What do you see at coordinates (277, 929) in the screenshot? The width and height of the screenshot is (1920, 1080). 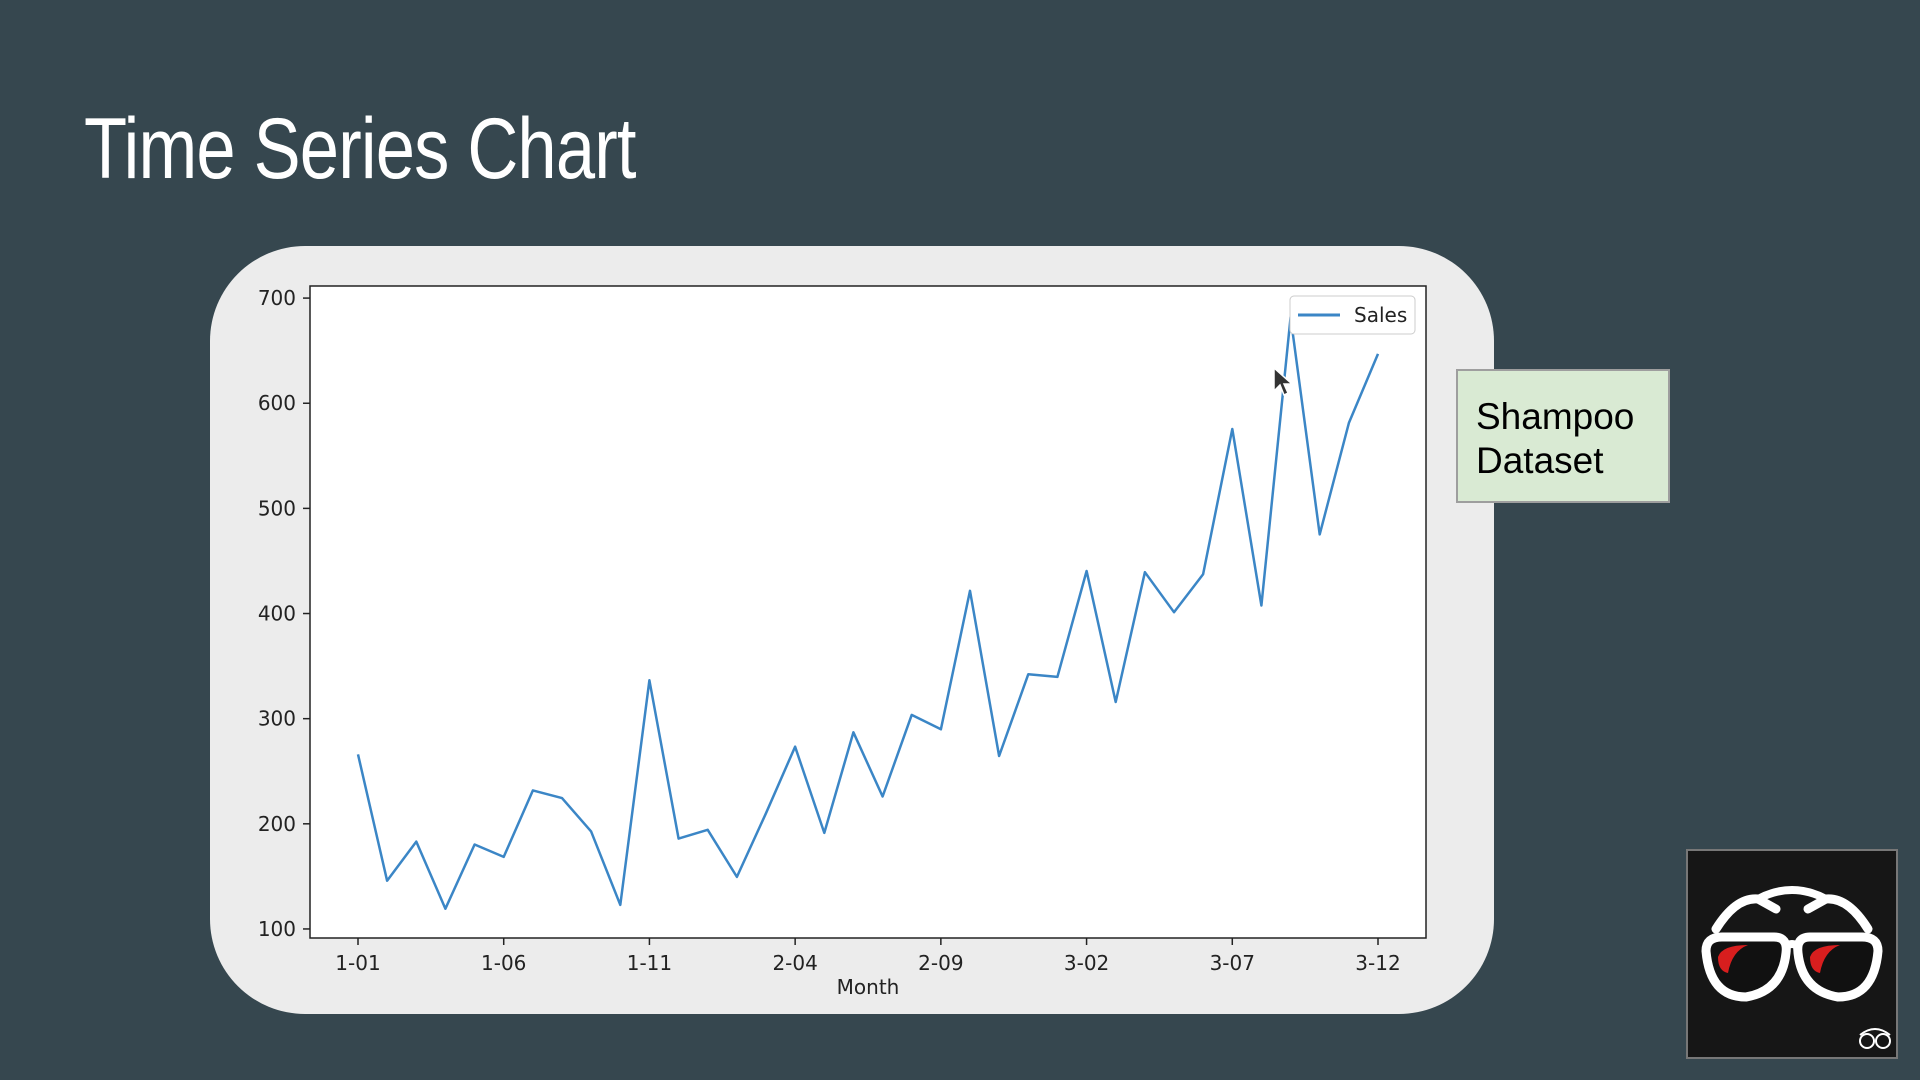 I see `y-tick-label: 100` at bounding box center [277, 929].